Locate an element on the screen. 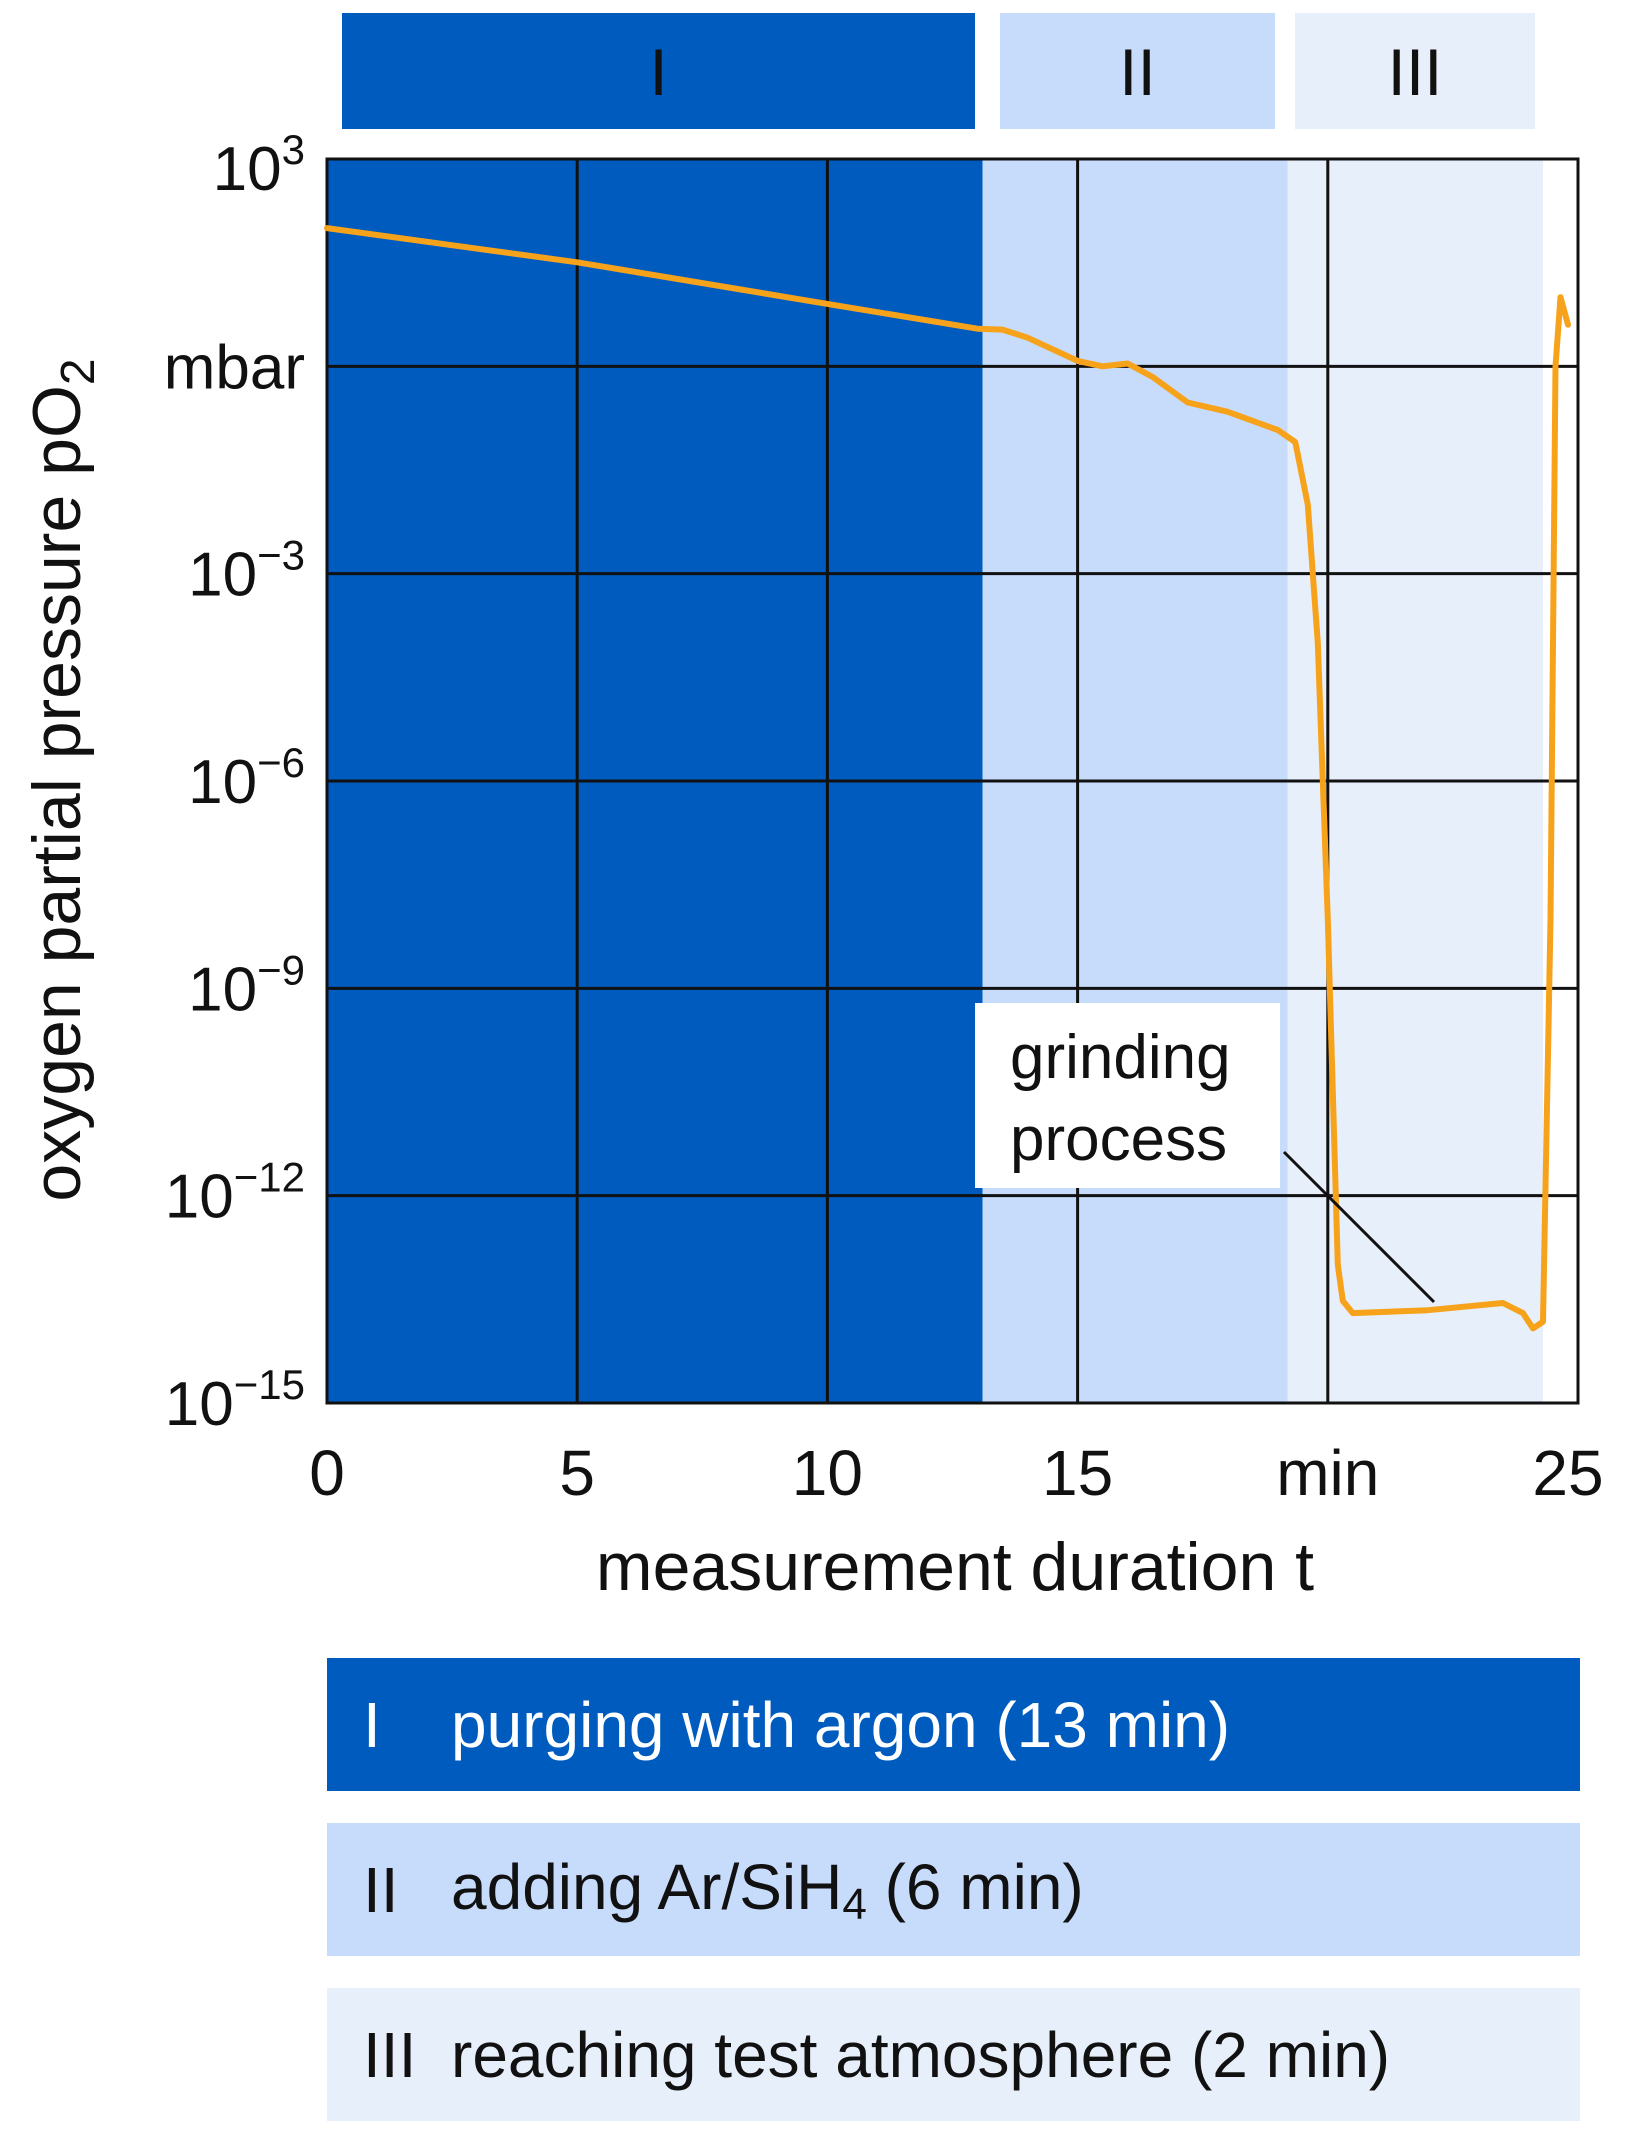 This screenshot has height=2149, width=1631. legend-item-text: purging with argon (13 min) is located at coordinates (841, 1724).